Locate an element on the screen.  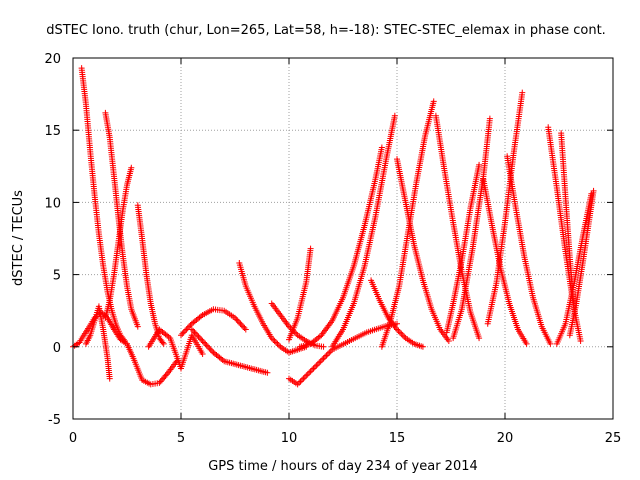
x-tick-label: 15 is located at coordinates (397, 438).